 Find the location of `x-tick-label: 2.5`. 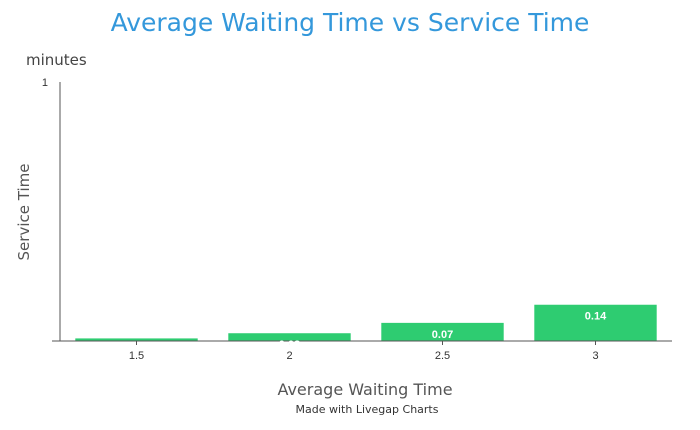

x-tick-label: 2.5 is located at coordinates (442, 356).